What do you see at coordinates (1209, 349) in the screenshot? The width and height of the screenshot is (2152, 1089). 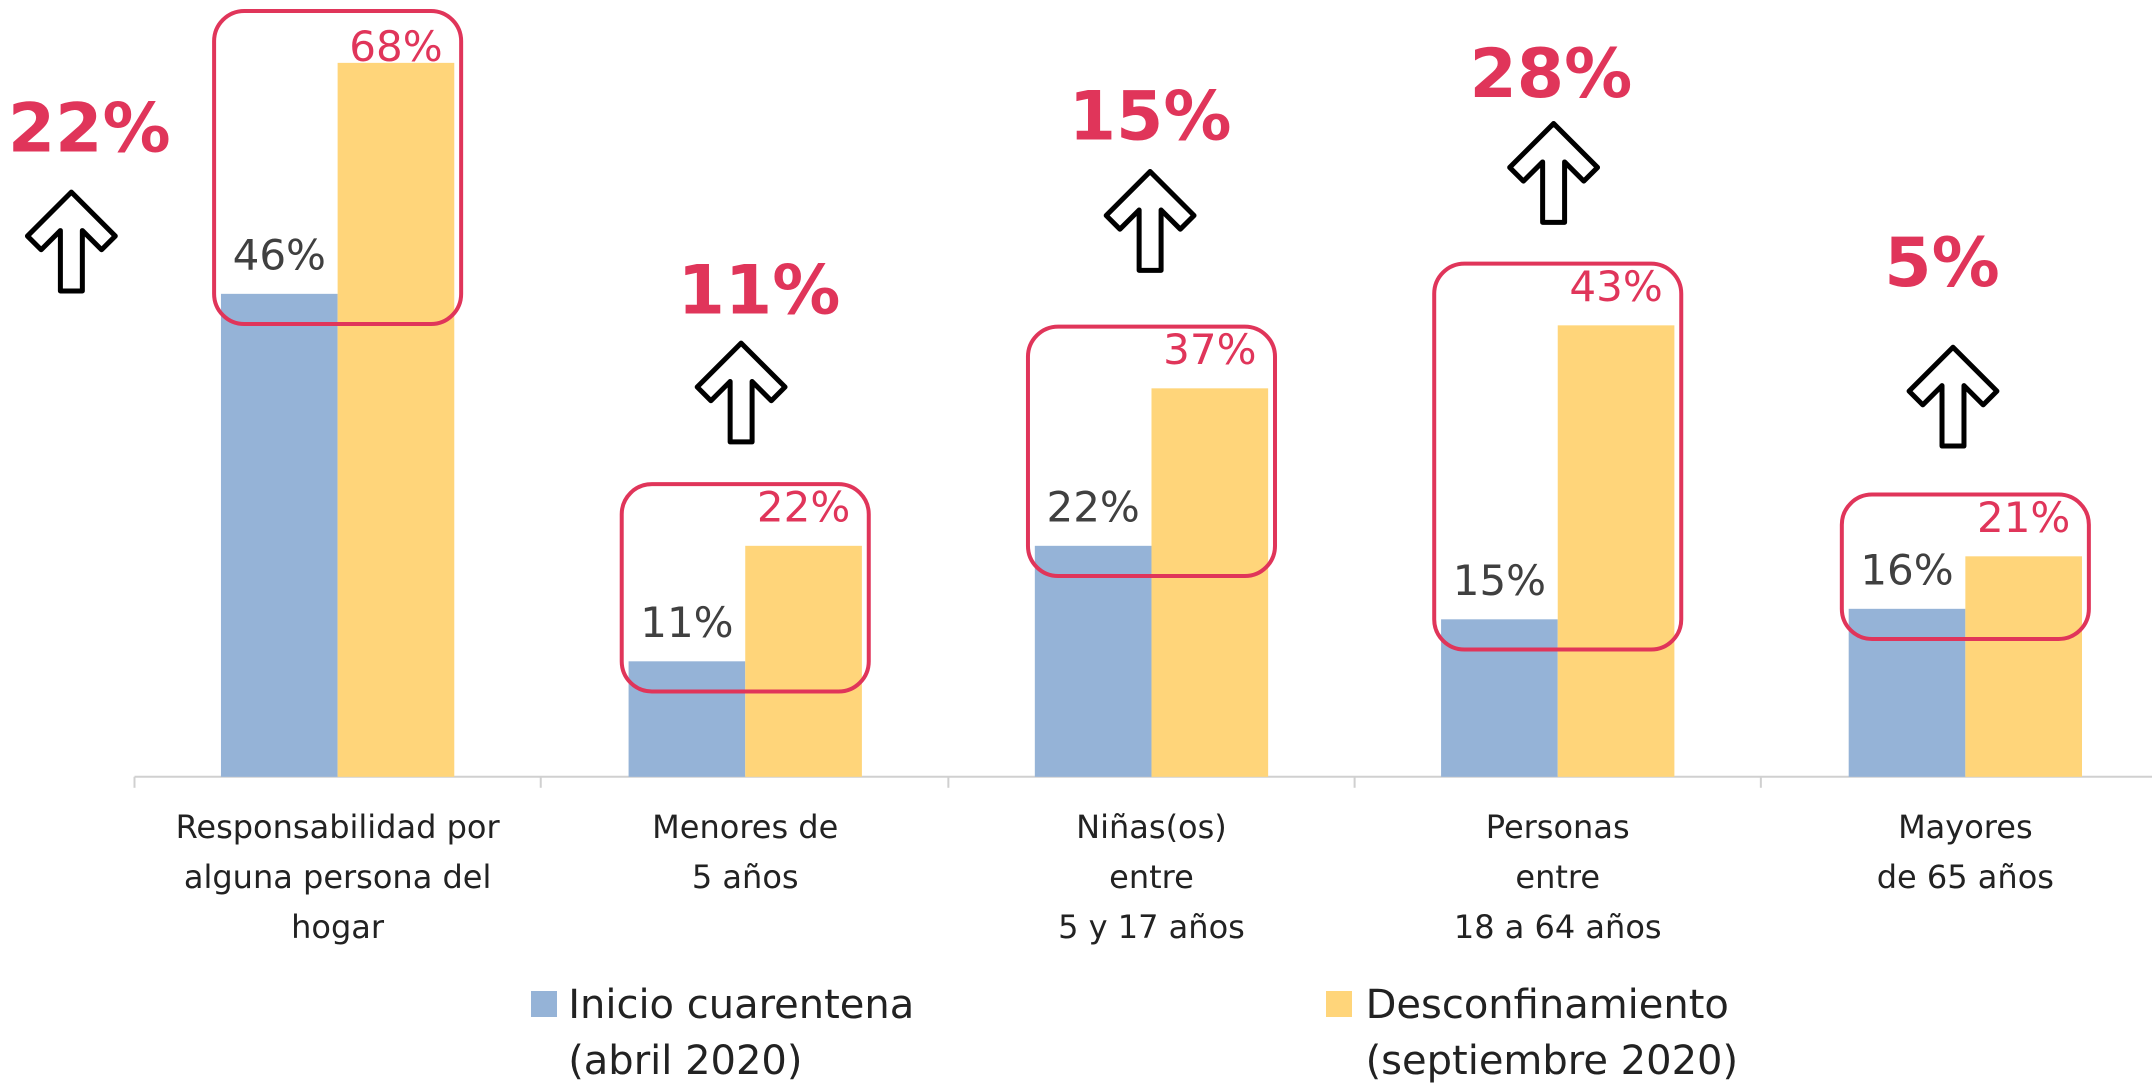 I see `value-label: 37%` at bounding box center [1209, 349].